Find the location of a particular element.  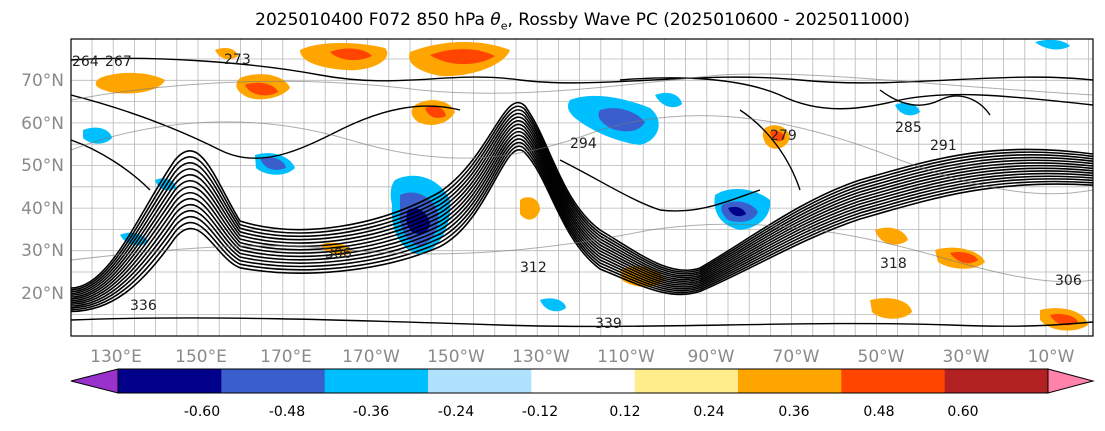

contour-label: 339 is located at coordinates (608, 324).